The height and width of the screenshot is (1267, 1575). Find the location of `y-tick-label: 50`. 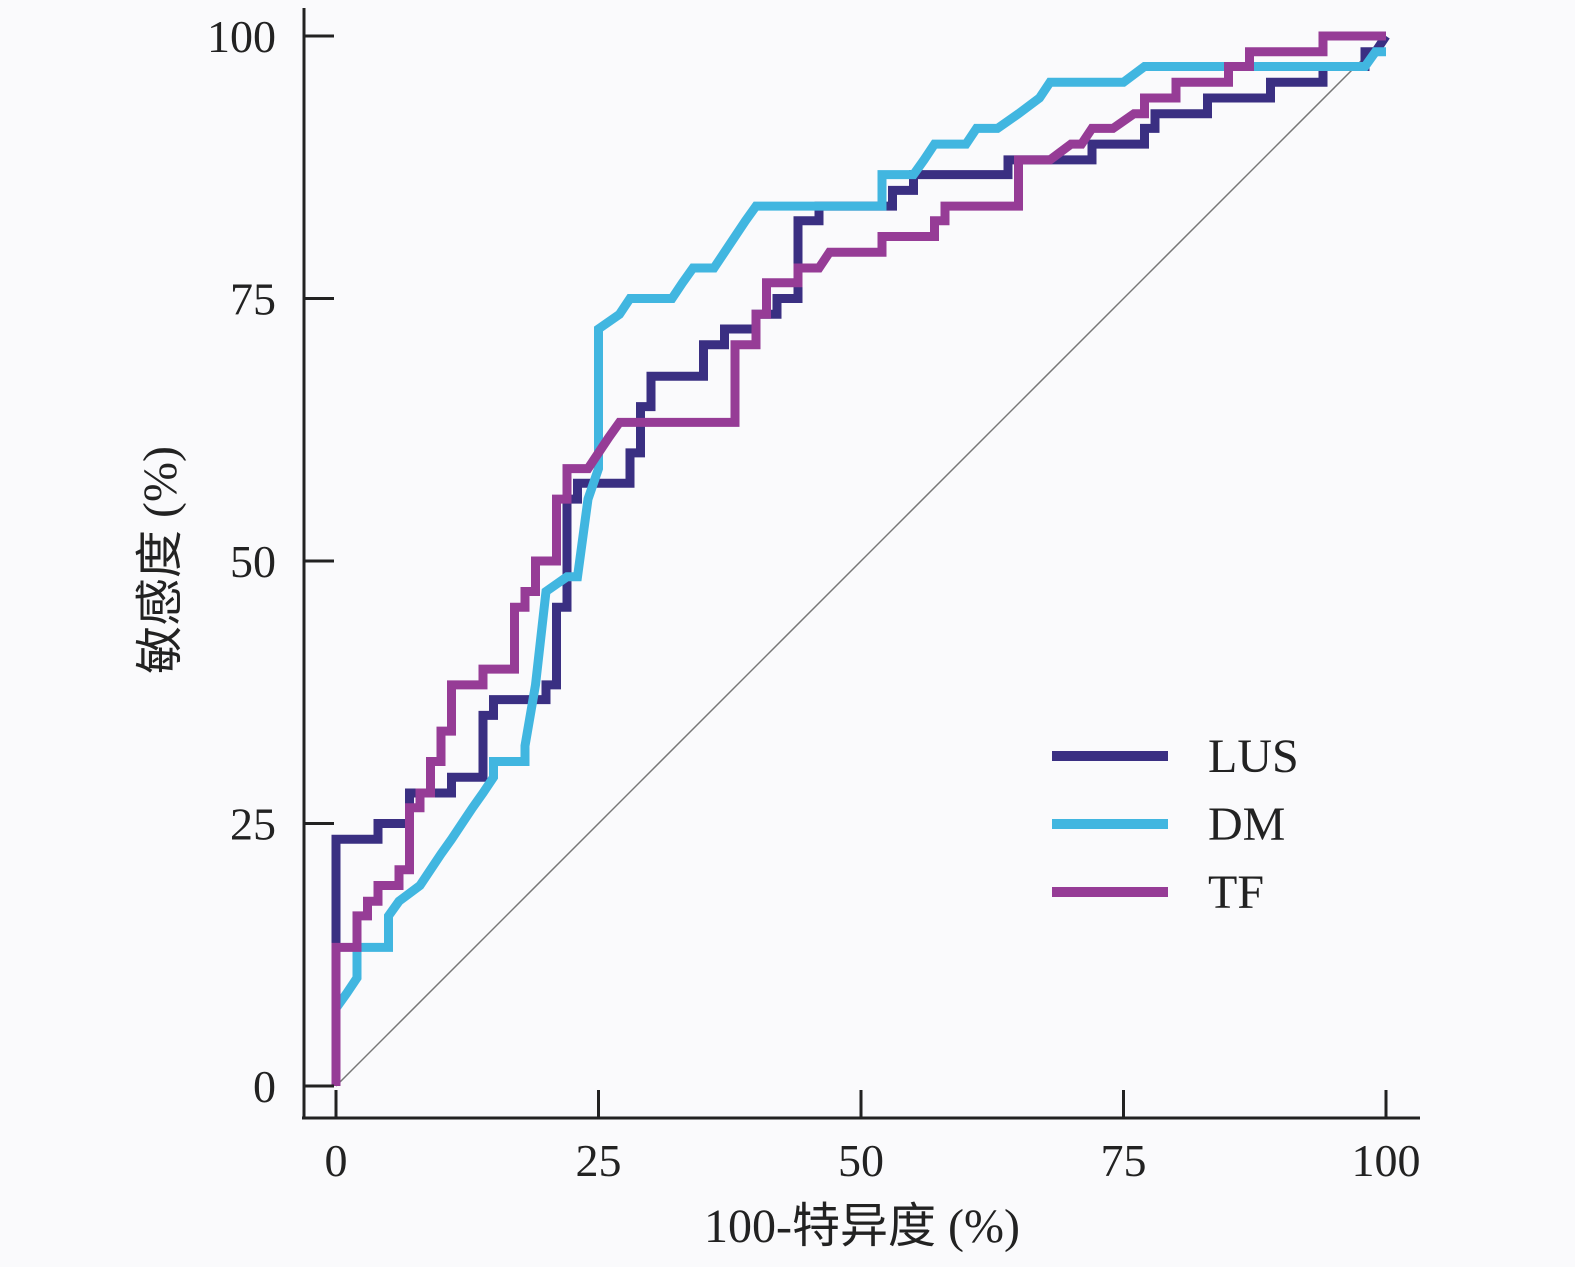

y-tick-label: 50 is located at coordinates (253, 561).